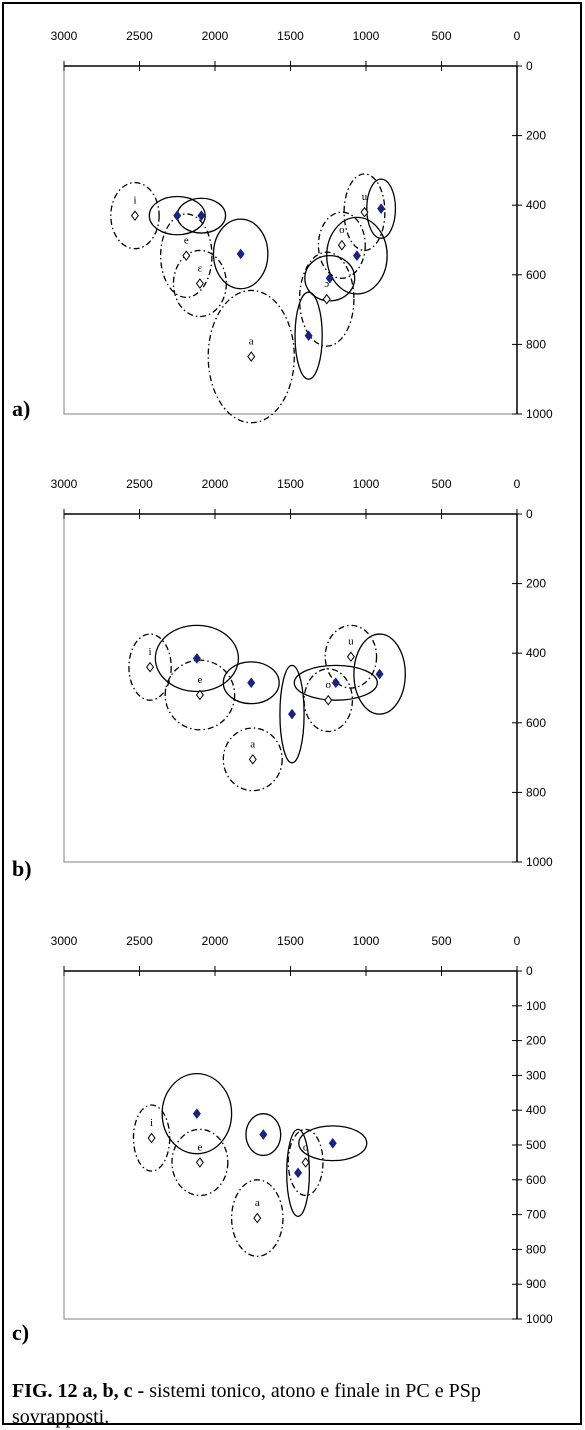 The image size is (585, 1430). I want to click on y-tick-label: 700, so click(536, 1215).